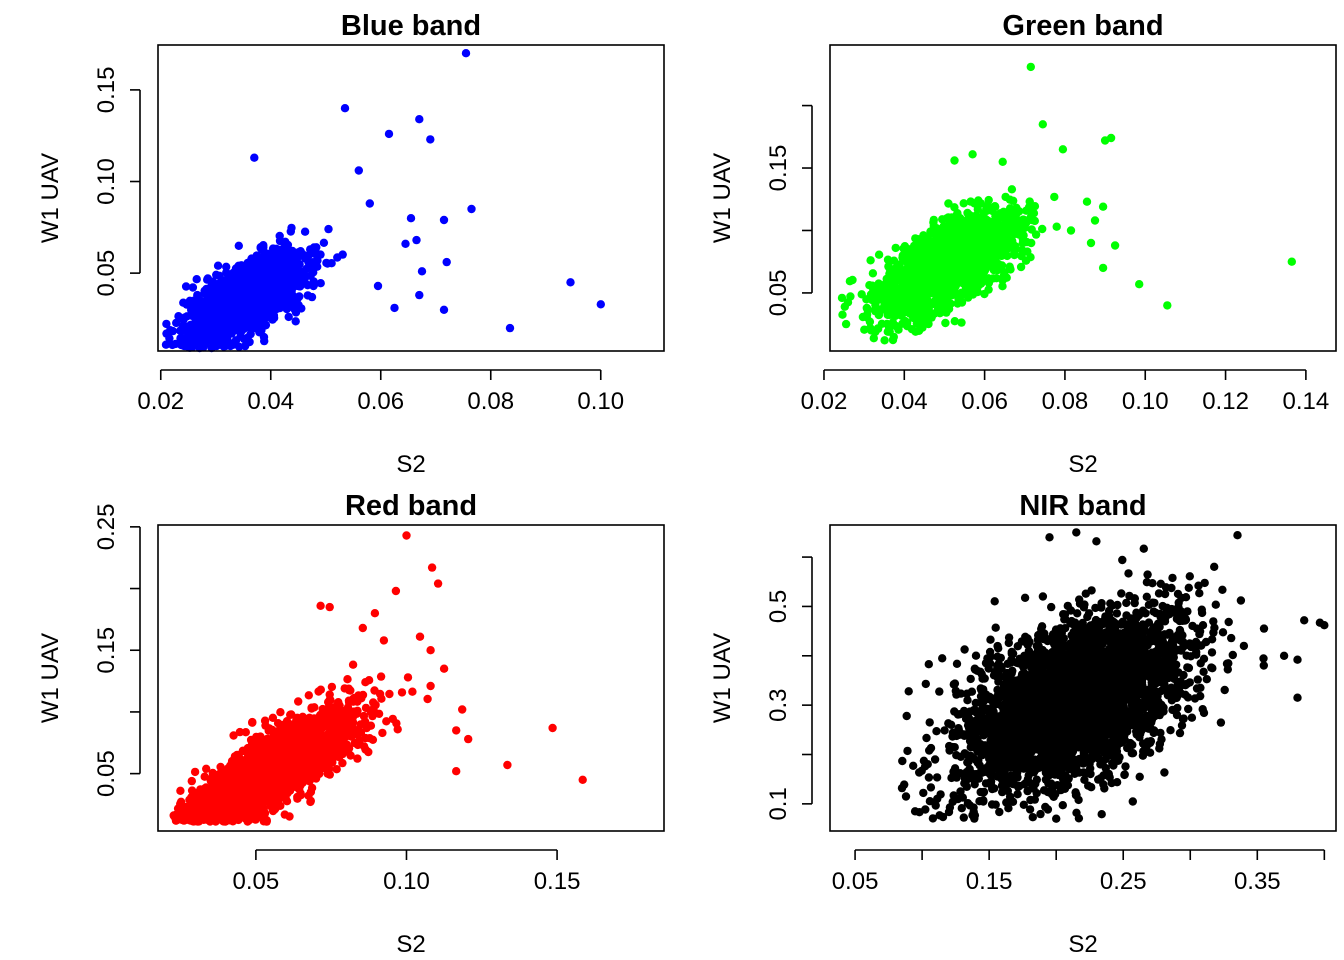 Image resolution: width=1344 pixels, height=960 pixels. Describe the element at coordinates (1306, 401) in the screenshot. I see `x-tick-label: 0.14` at that location.